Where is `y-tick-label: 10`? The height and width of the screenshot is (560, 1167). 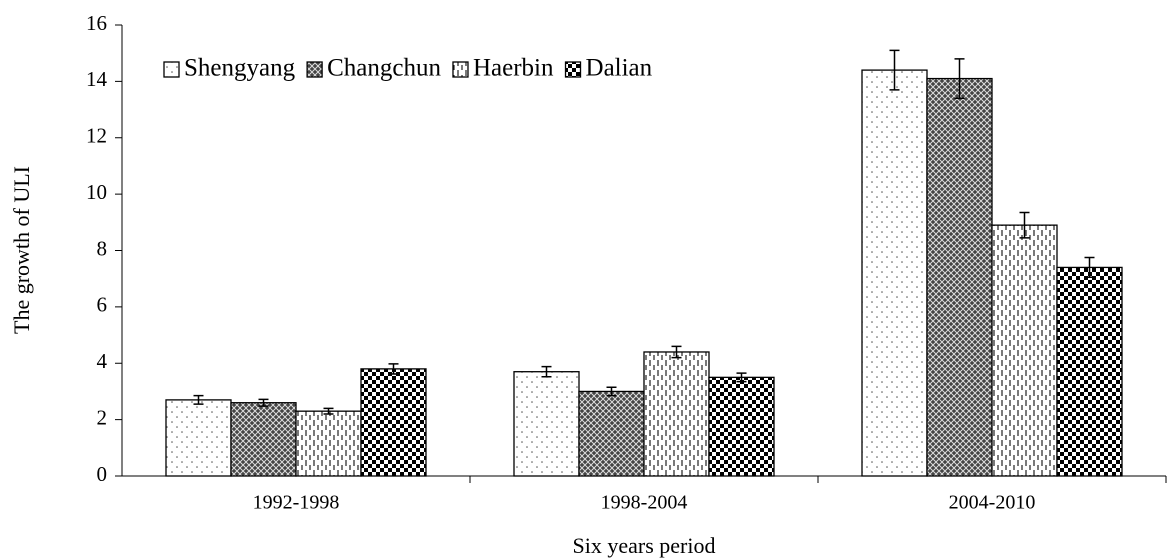
y-tick-label: 10 is located at coordinates (96, 192).